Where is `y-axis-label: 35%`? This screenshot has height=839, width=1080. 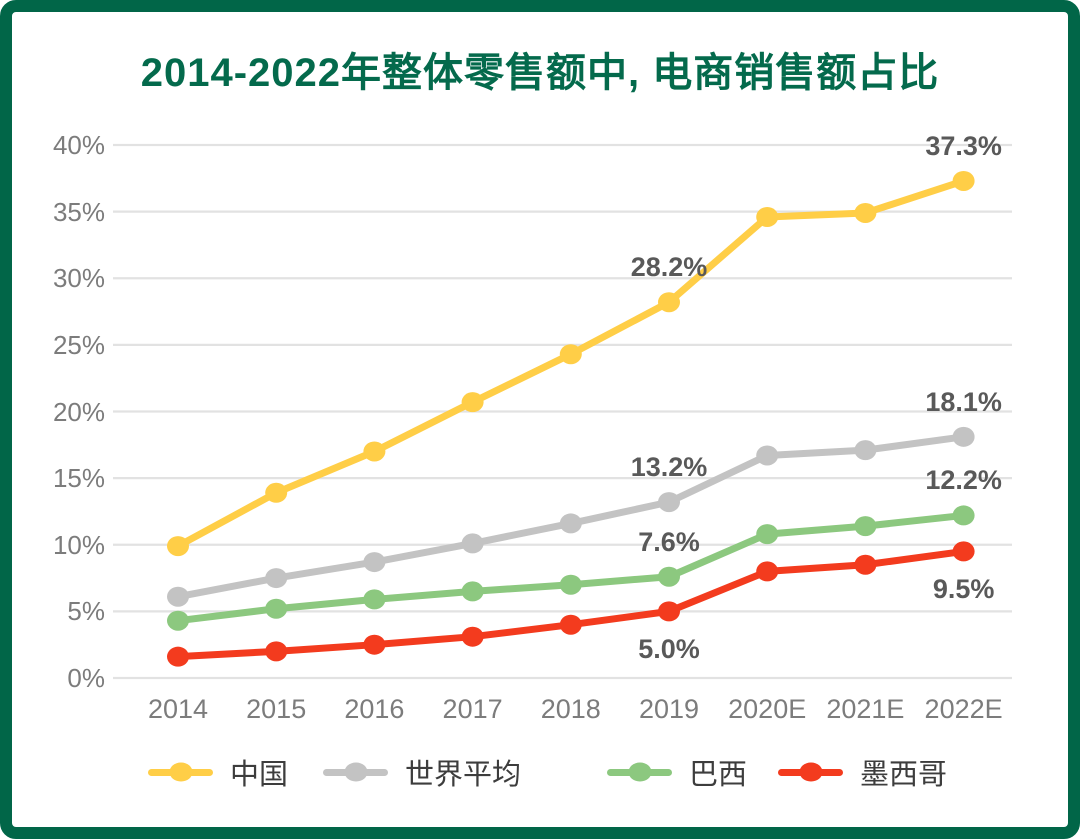 y-axis-label: 35% is located at coordinates (78, 211).